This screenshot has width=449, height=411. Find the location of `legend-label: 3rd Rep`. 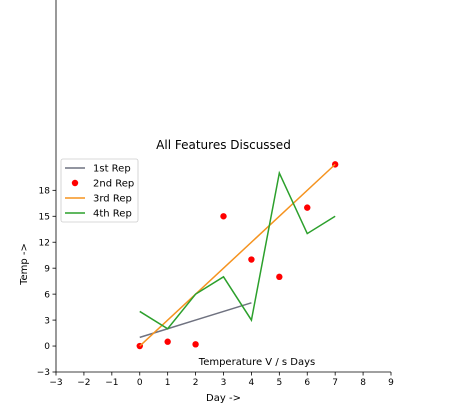

legend-label: 3rd Rep is located at coordinates (112, 199).